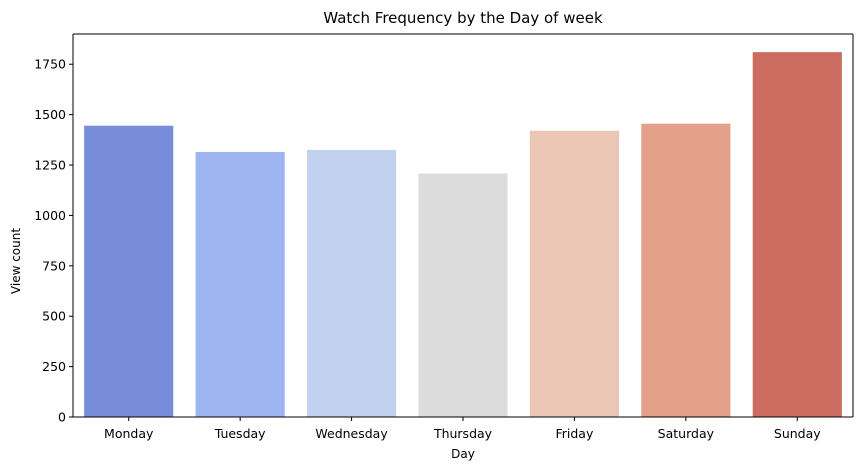 This screenshot has width=859, height=470. What do you see at coordinates (463, 454) in the screenshot?
I see `x-axis-label: Day` at bounding box center [463, 454].